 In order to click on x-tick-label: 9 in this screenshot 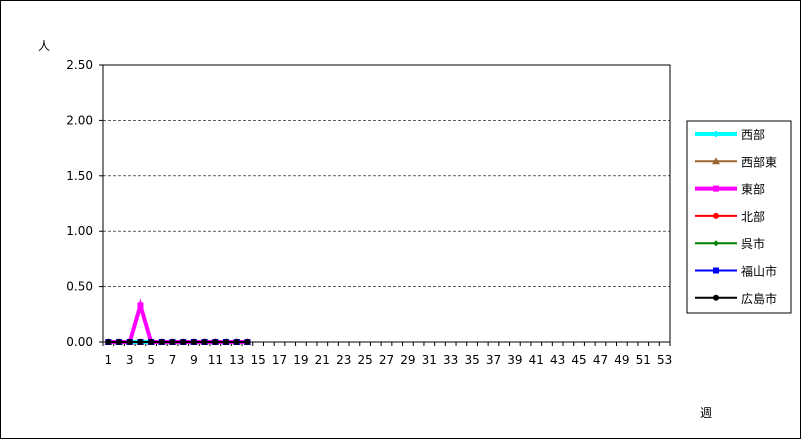, I will do `click(194, 360)`.